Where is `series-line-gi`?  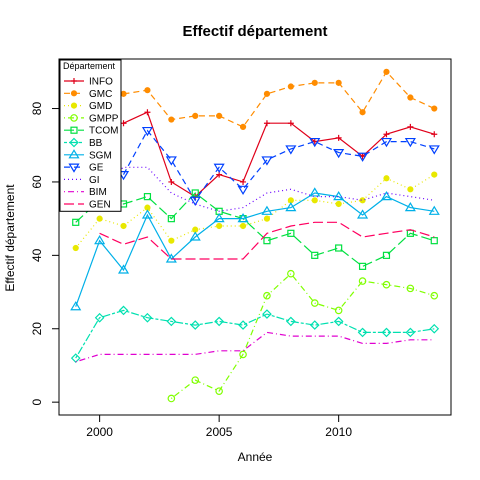 series-line-gi is located at coordinates (255, 189).